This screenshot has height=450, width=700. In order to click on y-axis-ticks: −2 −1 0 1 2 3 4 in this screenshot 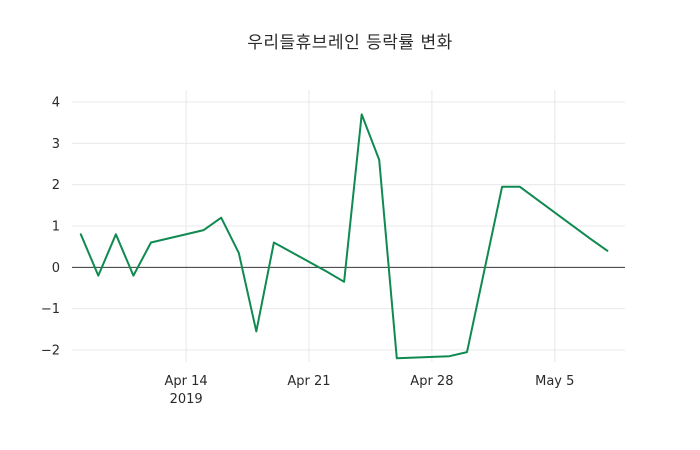, I will do `click(50, 226)`.